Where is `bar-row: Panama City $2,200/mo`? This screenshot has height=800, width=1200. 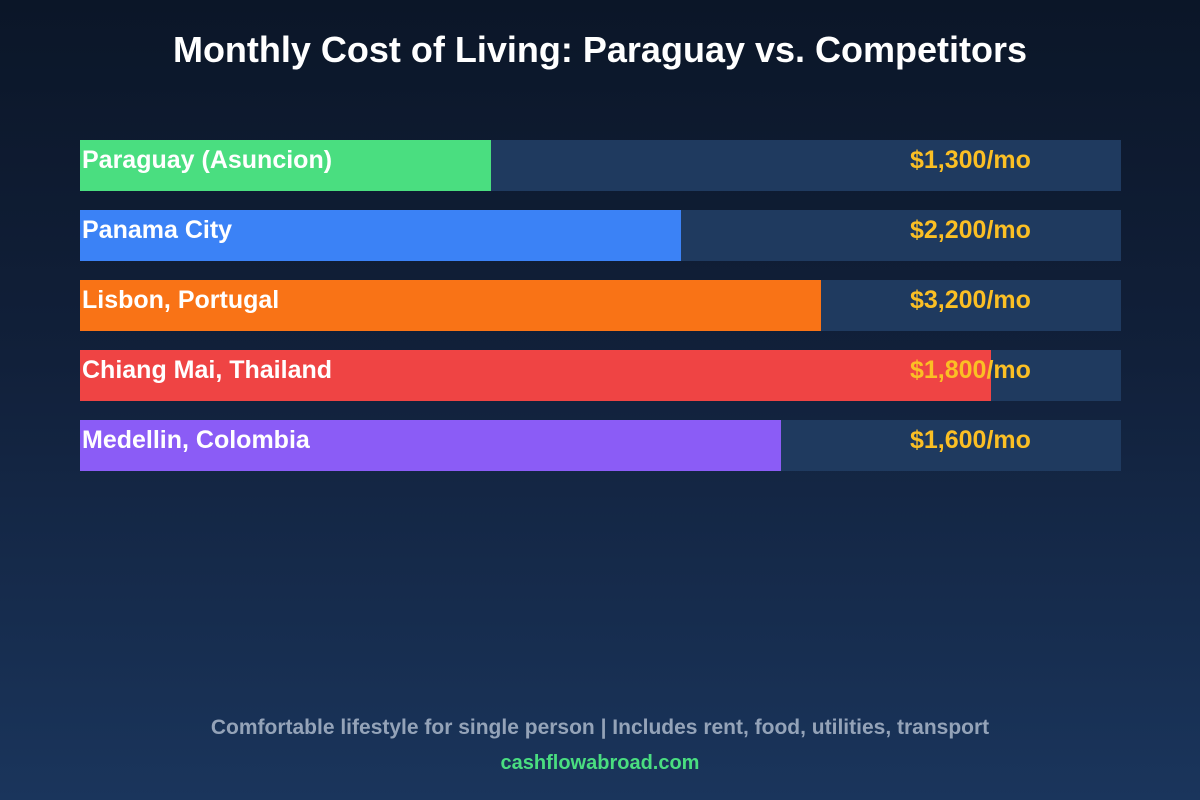
bar-row: Panama City $2,200/mo is located at coordinates (600, 235).